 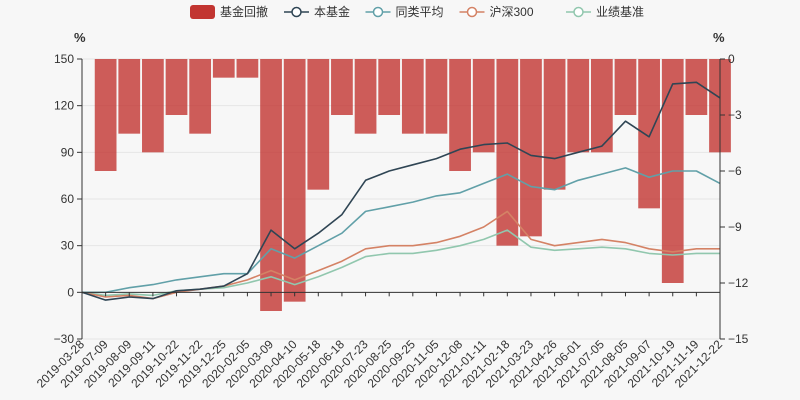 I want to click on legend-item: 基金回撤, so click(x=229, y=11).